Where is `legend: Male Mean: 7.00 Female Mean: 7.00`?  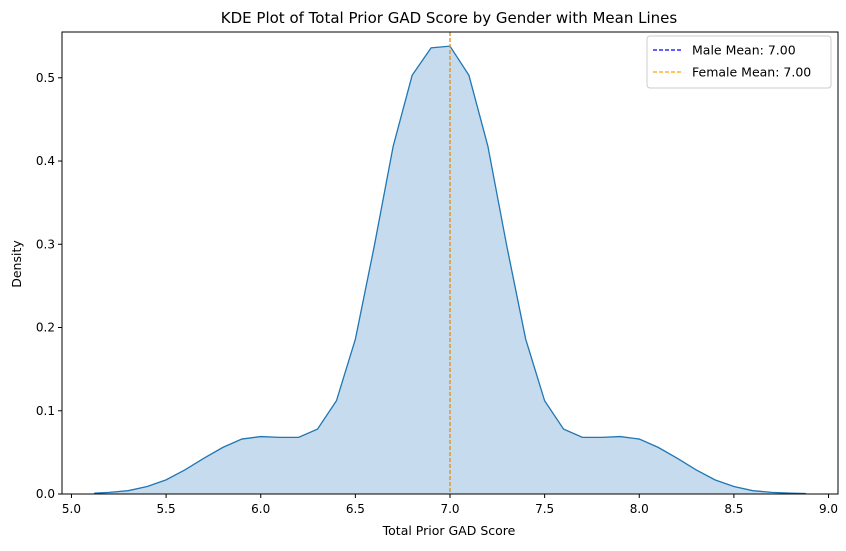
legend: Male Mean: 7.00 Female Mean: 7.00 is located at coordinates (739, 62).